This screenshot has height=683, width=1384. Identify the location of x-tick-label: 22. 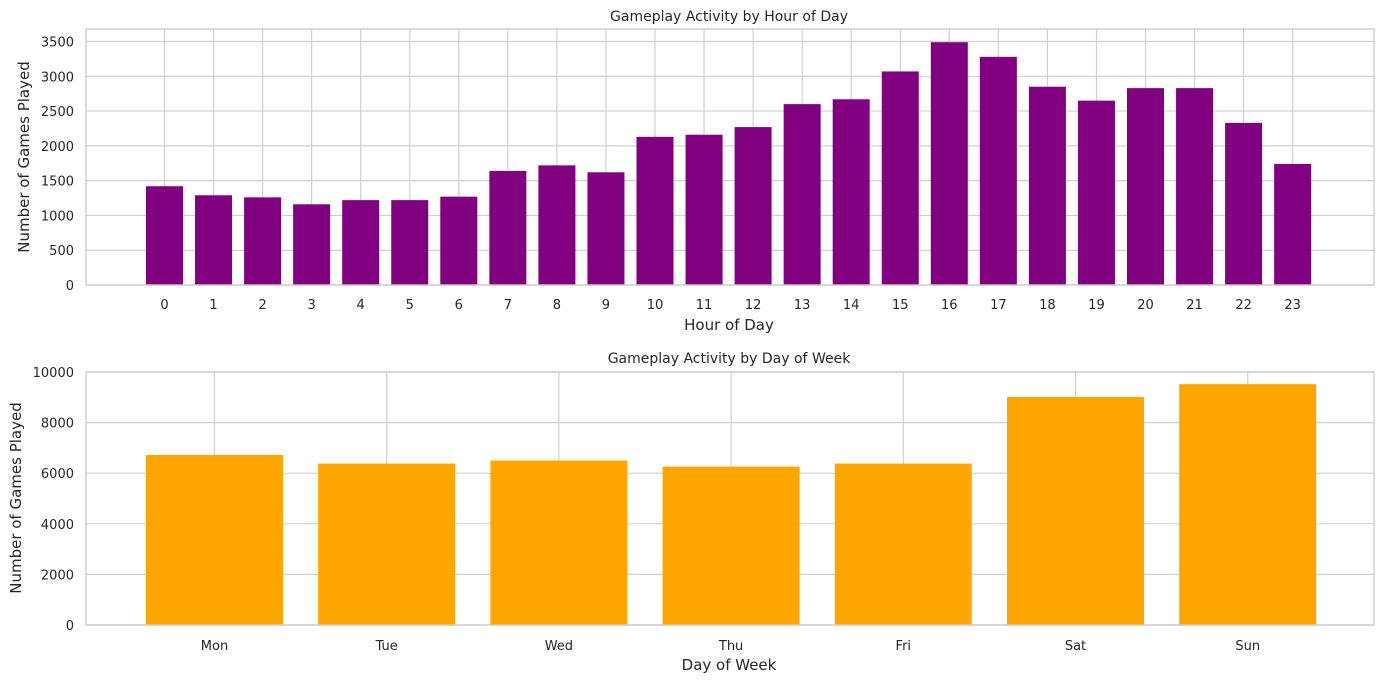
(1243, 305).